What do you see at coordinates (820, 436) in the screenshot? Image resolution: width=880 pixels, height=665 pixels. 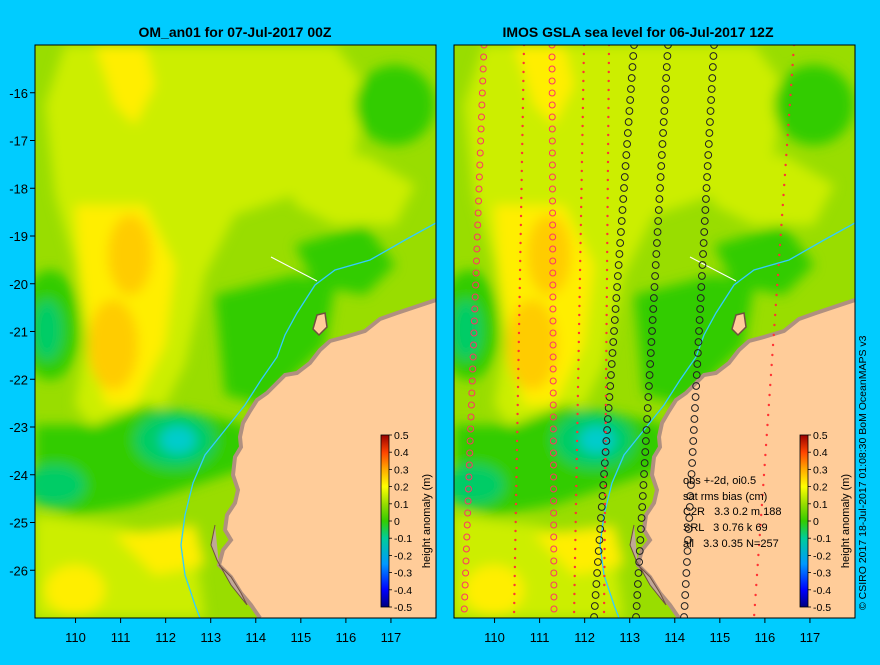 I see `right-colorbar-tick-label: 0.5` at bounding box center [820, 436].